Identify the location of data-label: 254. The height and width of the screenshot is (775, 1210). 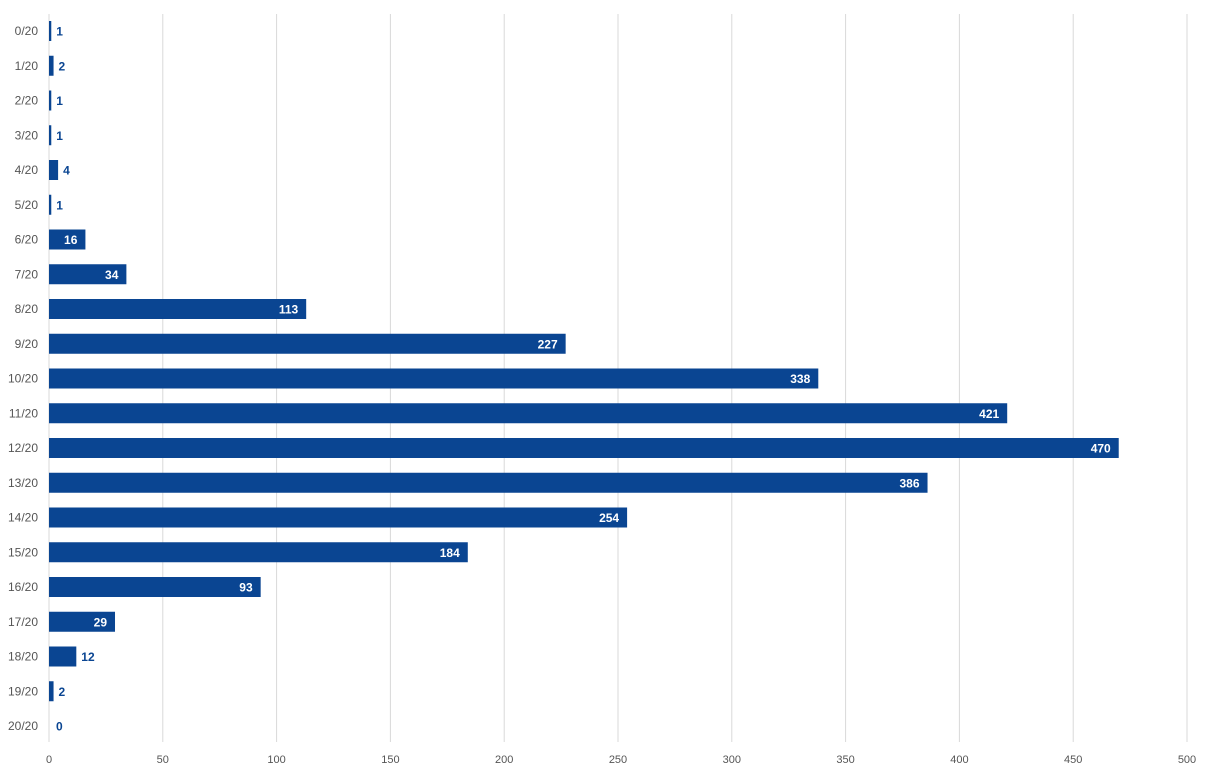
(609, 518).